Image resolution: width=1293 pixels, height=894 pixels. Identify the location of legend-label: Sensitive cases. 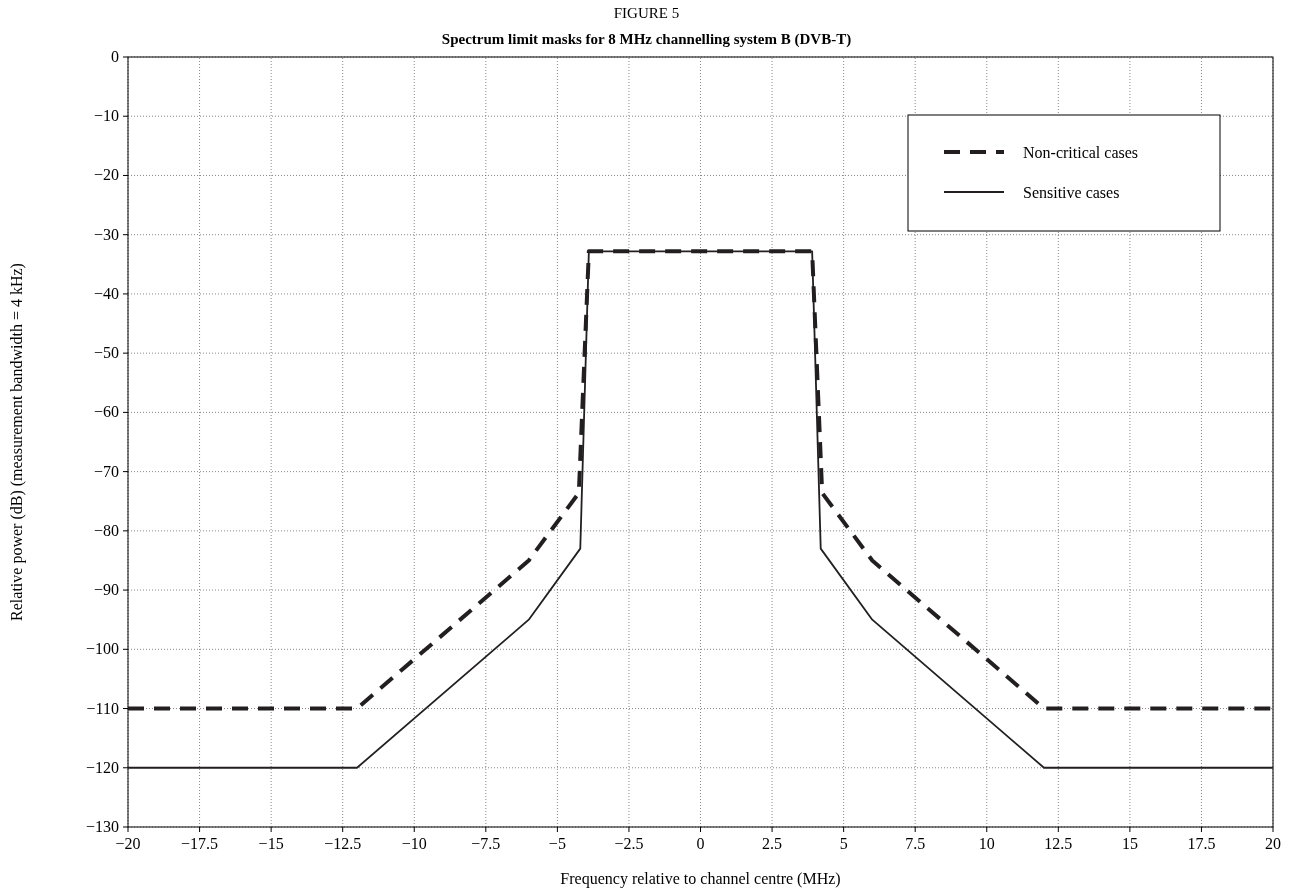
(1071, 192).